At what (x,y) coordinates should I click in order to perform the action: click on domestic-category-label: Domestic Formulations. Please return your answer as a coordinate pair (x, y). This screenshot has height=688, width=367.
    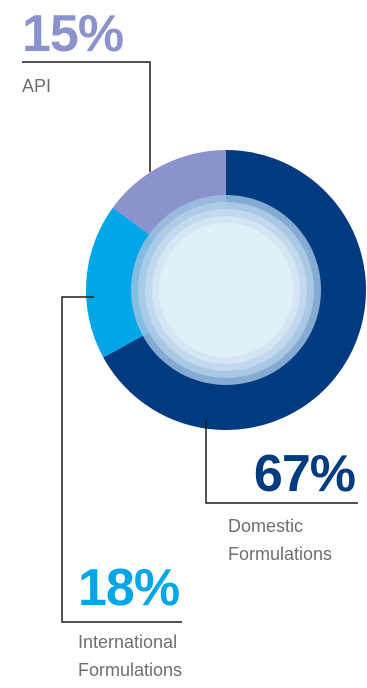
    Looking at the image, I should click on (295, 540).